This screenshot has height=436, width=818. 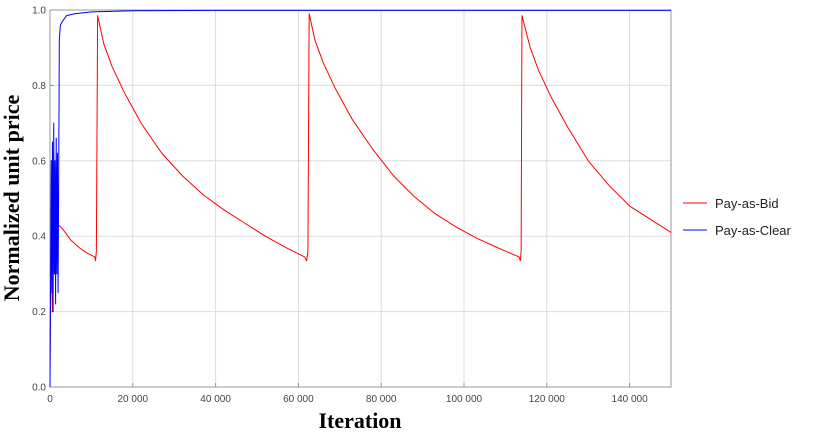 I want to click on x-tick-label: 40 000, so click(x=215, y=399).